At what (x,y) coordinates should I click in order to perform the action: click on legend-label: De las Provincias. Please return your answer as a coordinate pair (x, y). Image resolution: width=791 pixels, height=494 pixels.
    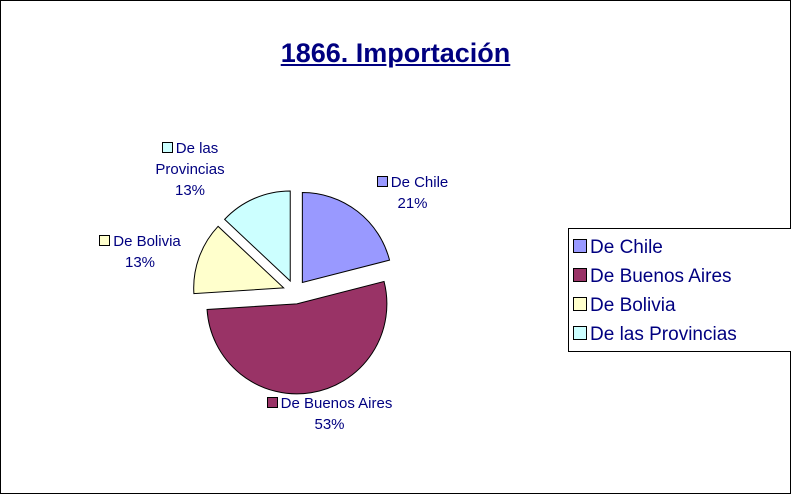
    Looking at the image, I should click on (663, 334).